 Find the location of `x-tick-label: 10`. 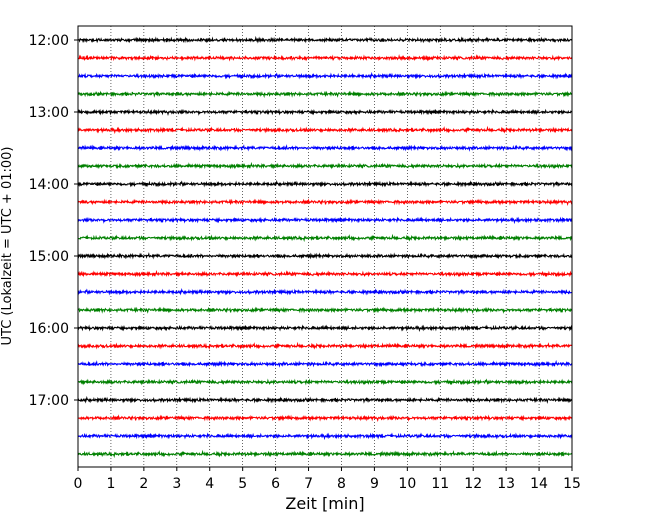

x-tick-label: 10 is located at coordinates (407, 484).